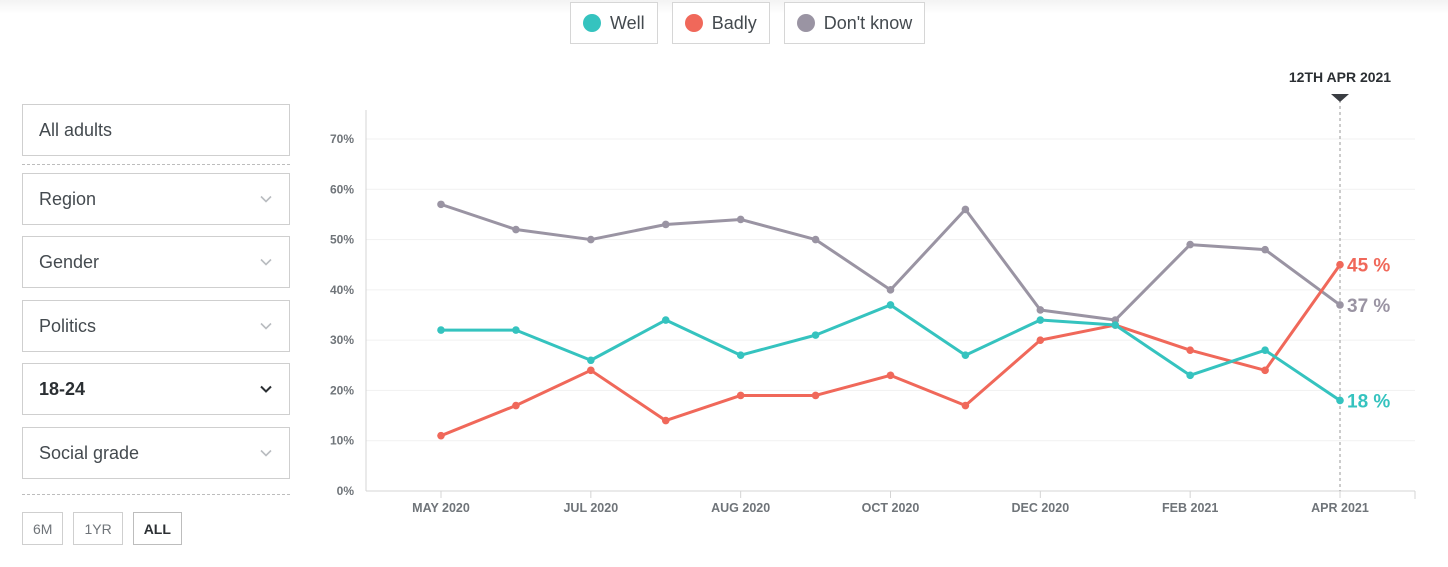 This screenshot has width=1448, height=567. What do you see at coordinates (157, 528) in the screenshot?
I see `period-all-button: ALL` at bounding box center [157, 528].